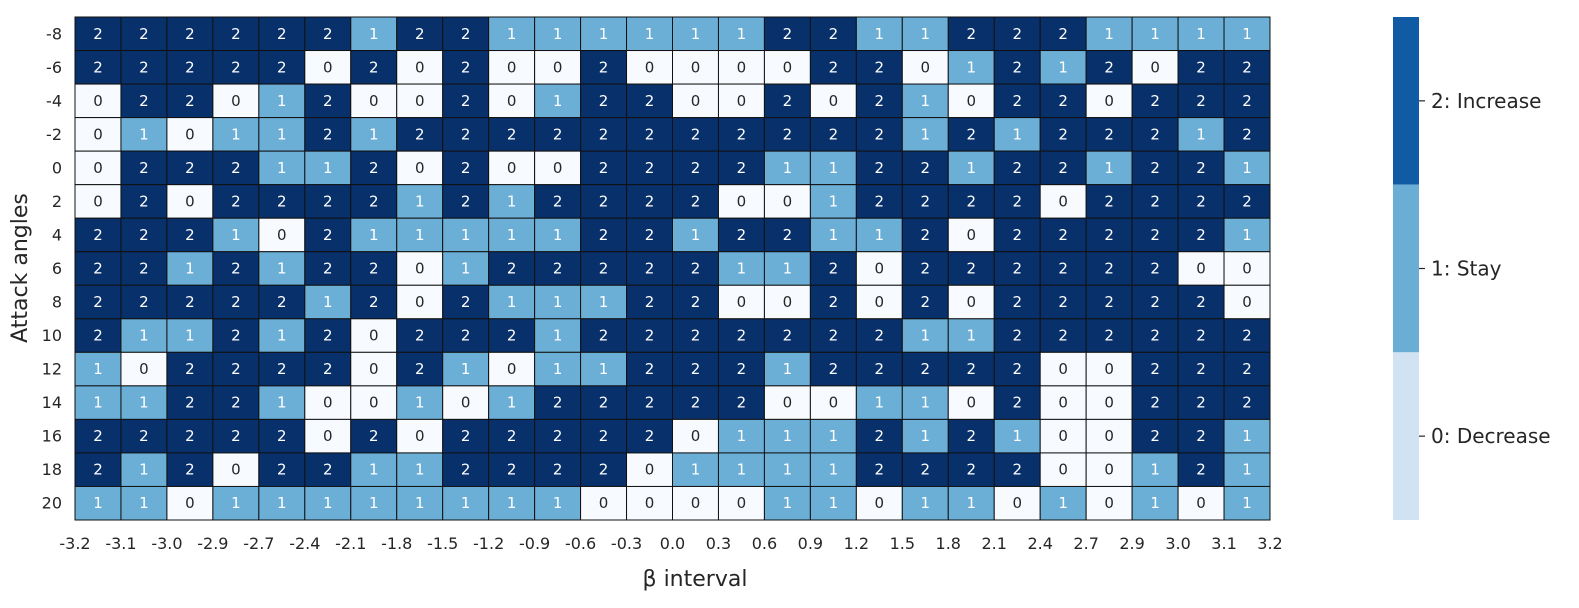 This screenshot has height=608, width=1579. Describe the element at coordinates (120, 543) in the screenshot. I see `x-tick-label: -3.1` at that location.